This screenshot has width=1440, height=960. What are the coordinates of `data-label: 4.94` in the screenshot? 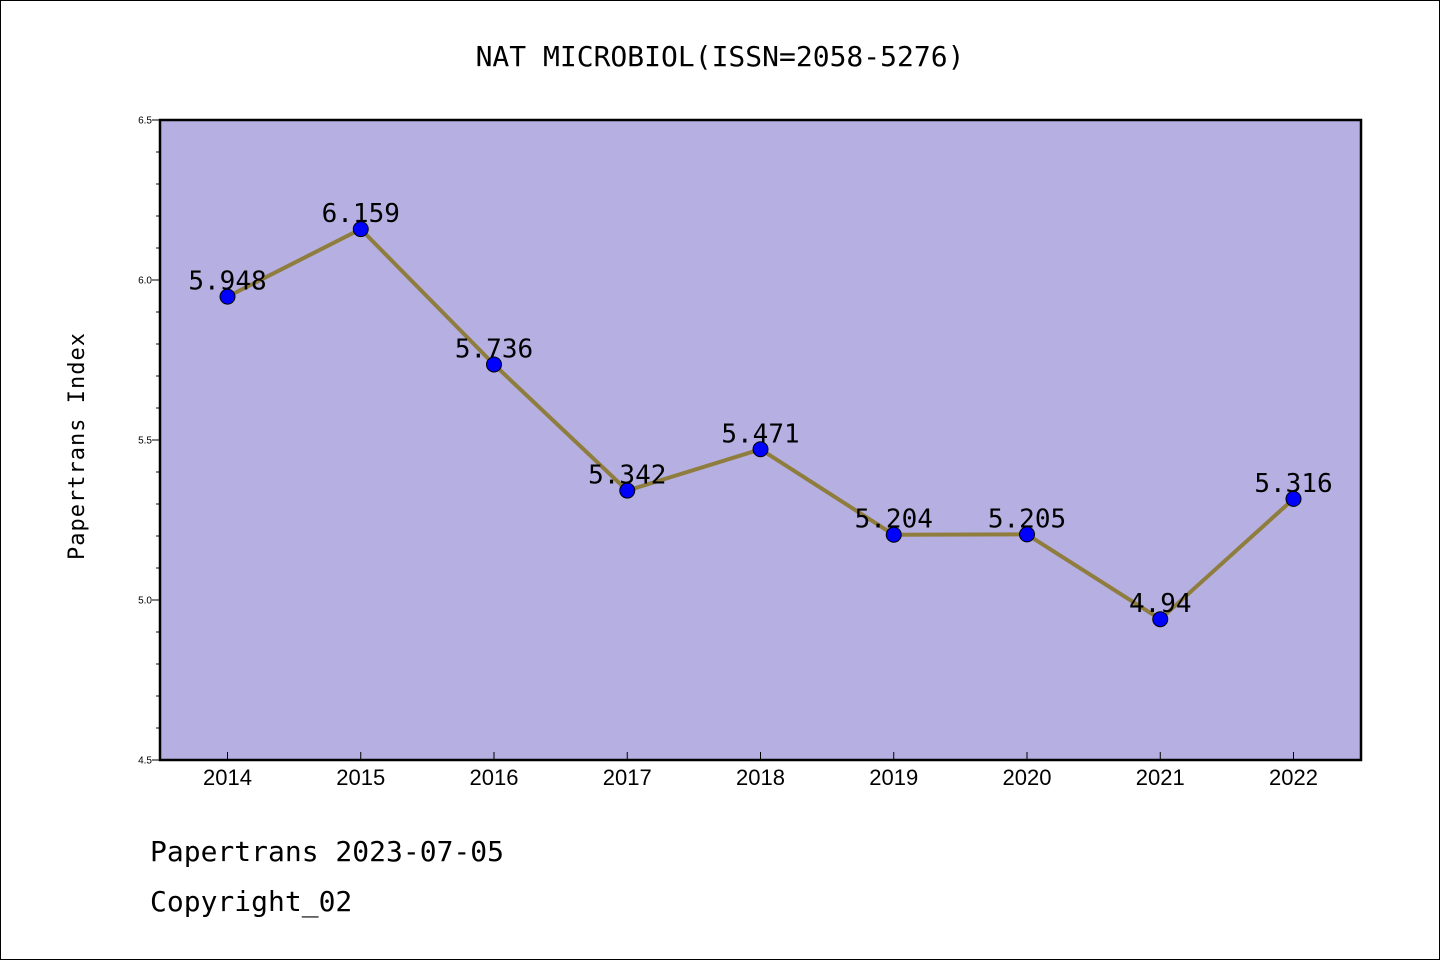 It's located at (1160, 604).